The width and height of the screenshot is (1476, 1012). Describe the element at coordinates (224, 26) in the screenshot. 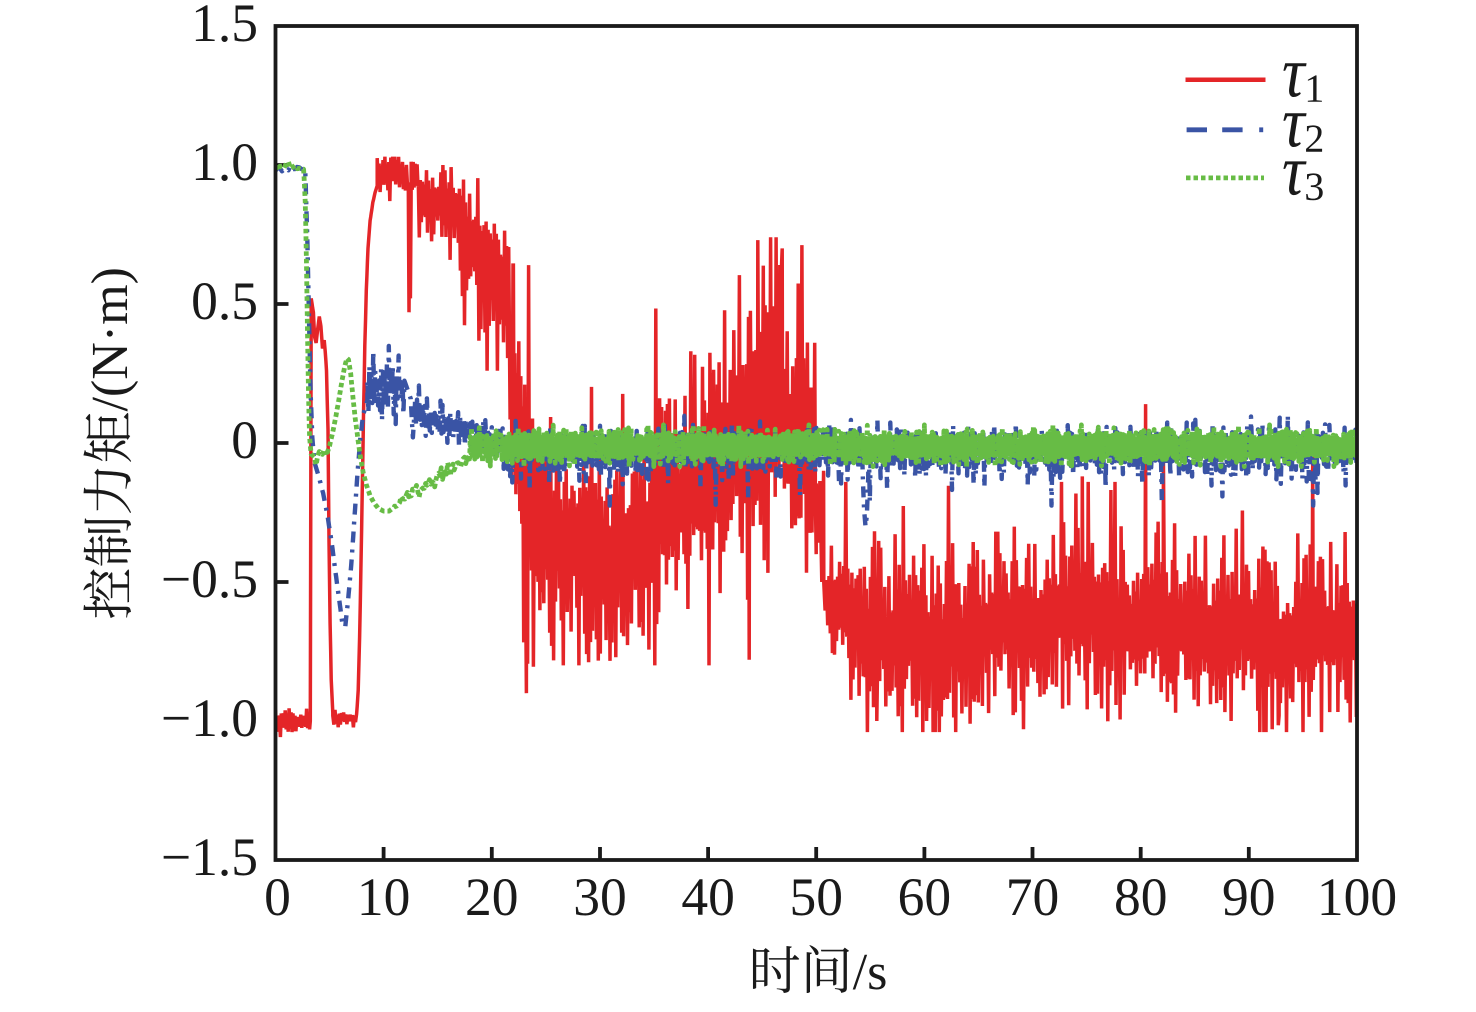

I see `svg-text: 1.5` at that location.